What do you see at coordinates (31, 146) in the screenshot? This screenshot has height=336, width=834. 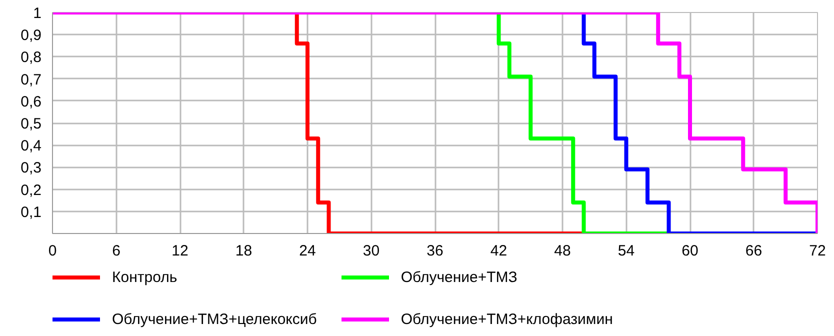 I see `y-tick-label: 0,4` at bounding box center [31, 146].